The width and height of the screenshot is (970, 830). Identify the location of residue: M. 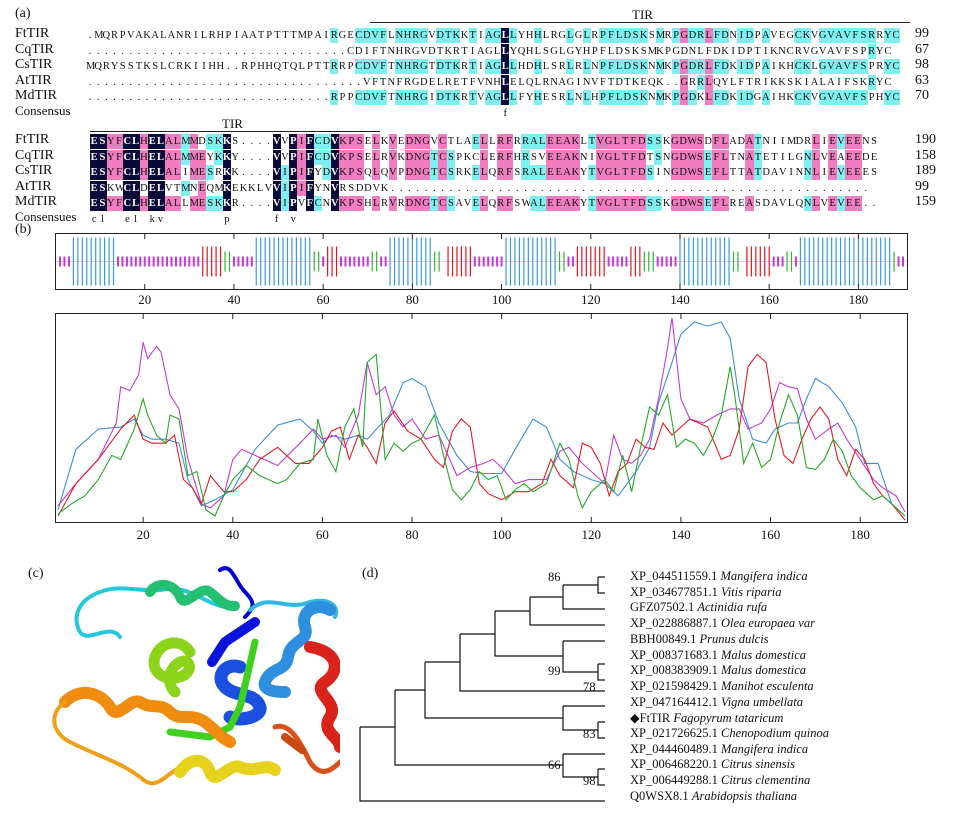
(219, 188).